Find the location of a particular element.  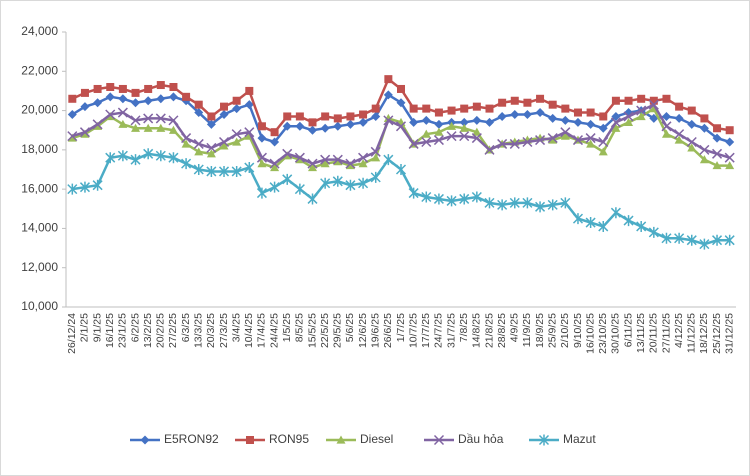

x-tick-label: 10/4/25 is located at coordinates (249, 330).